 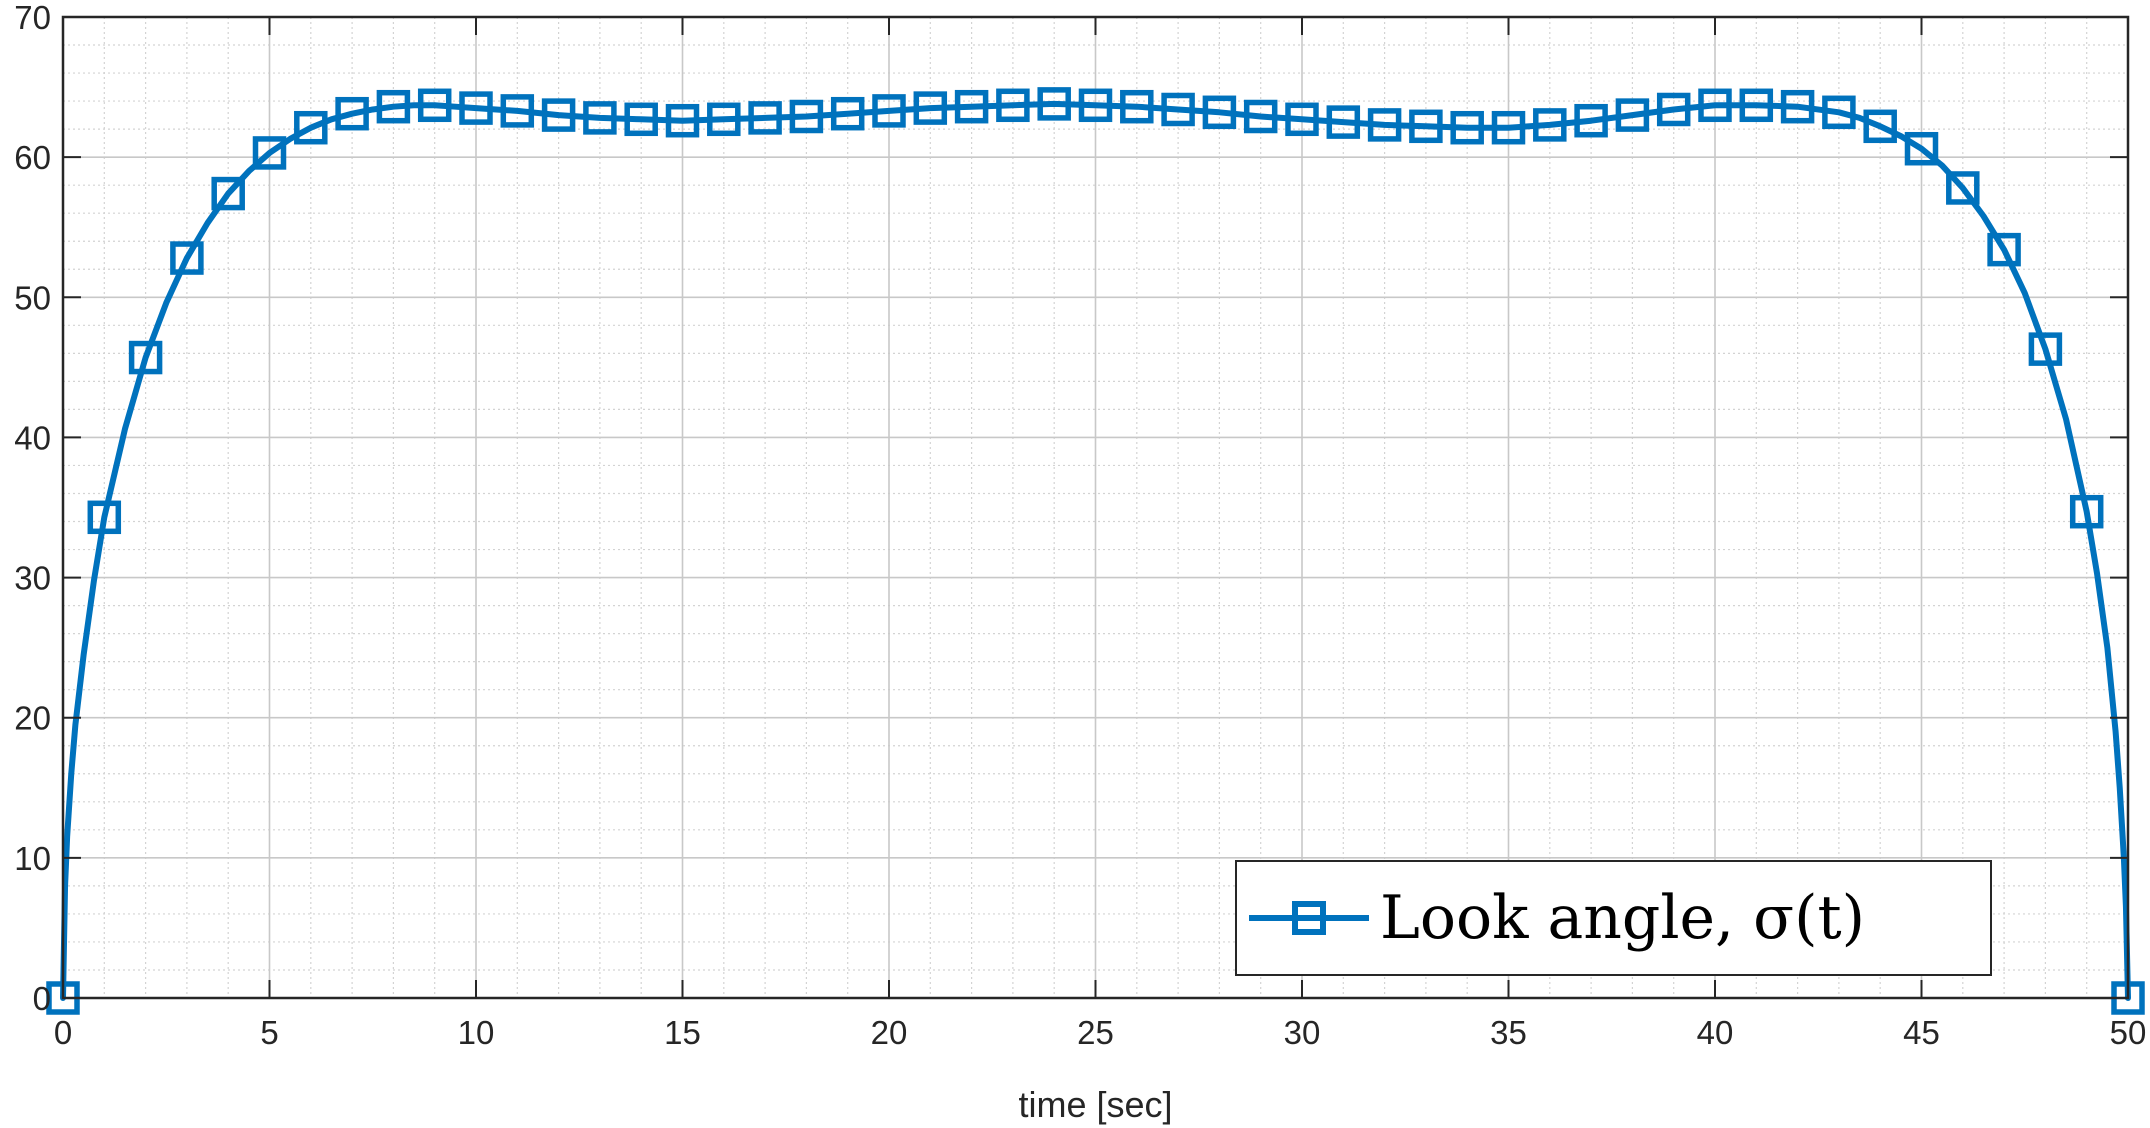 What do you see at coordinates (1921, 1032) in the screenshot?
I see `x-tick-label: 45` at bounding box center [1921, 1032].